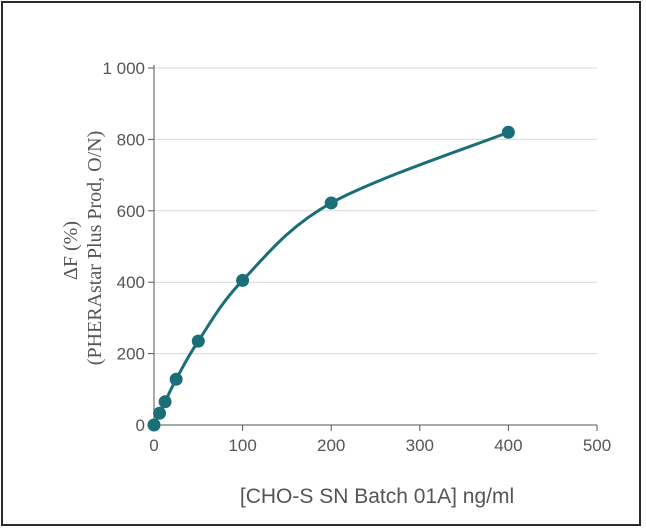 The height and width of the screenshot is (531, 646). Describe the element at coordinates (95, 248) in the screenshot. I see `y-axis-label-line2: (PHERAstar Plus Prod, O/N)` at that location.